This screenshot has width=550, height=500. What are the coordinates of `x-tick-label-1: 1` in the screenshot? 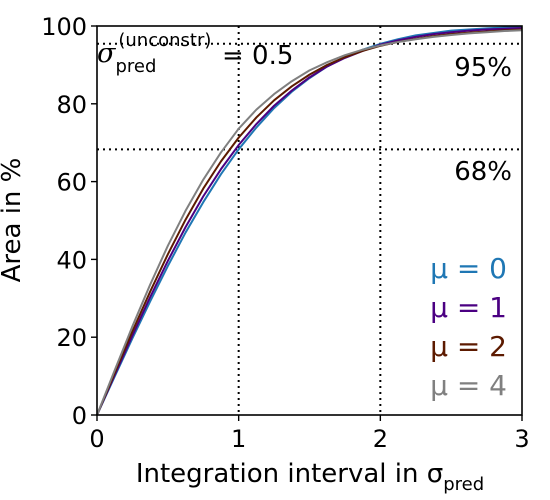 It's located at (238, 439).